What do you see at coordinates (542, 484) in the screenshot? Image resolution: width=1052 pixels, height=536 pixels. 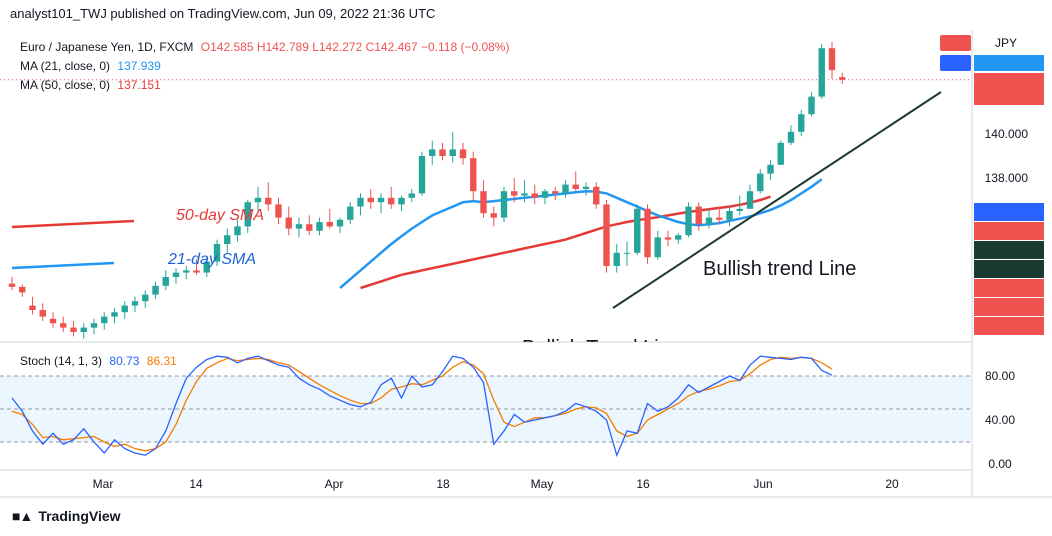 I see `time-tick-label: May` at bounding box center [542, 484].